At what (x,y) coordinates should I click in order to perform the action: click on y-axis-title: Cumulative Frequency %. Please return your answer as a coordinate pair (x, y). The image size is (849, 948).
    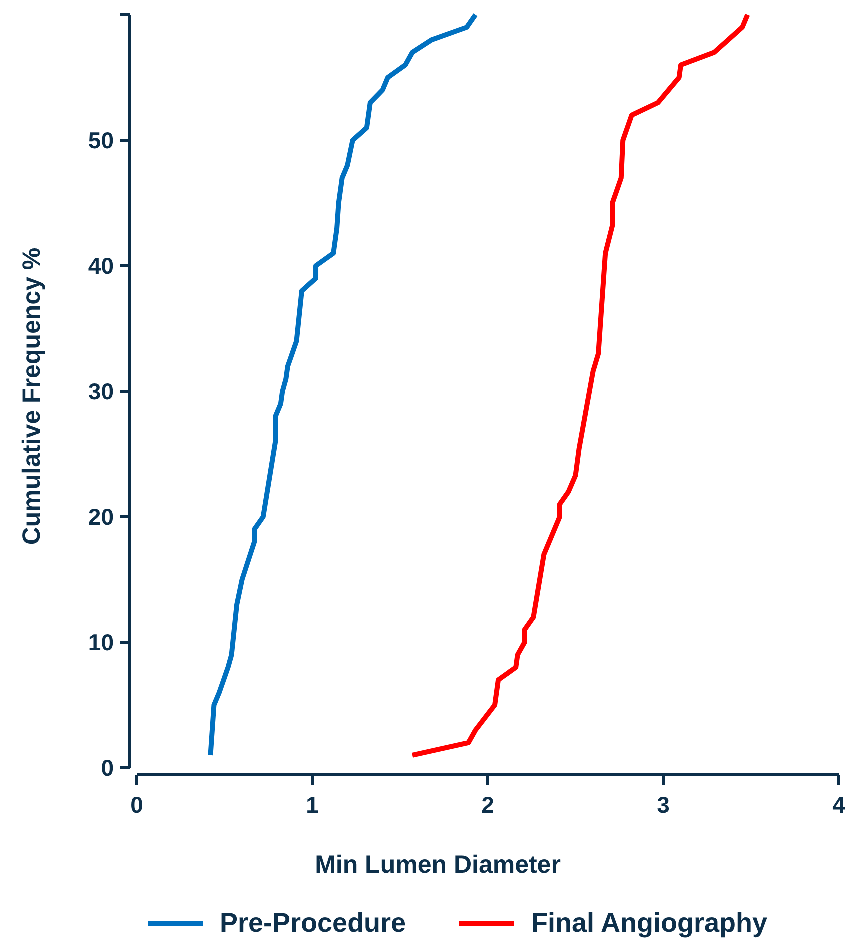
    Looking at the image, I should click on (32, 397).